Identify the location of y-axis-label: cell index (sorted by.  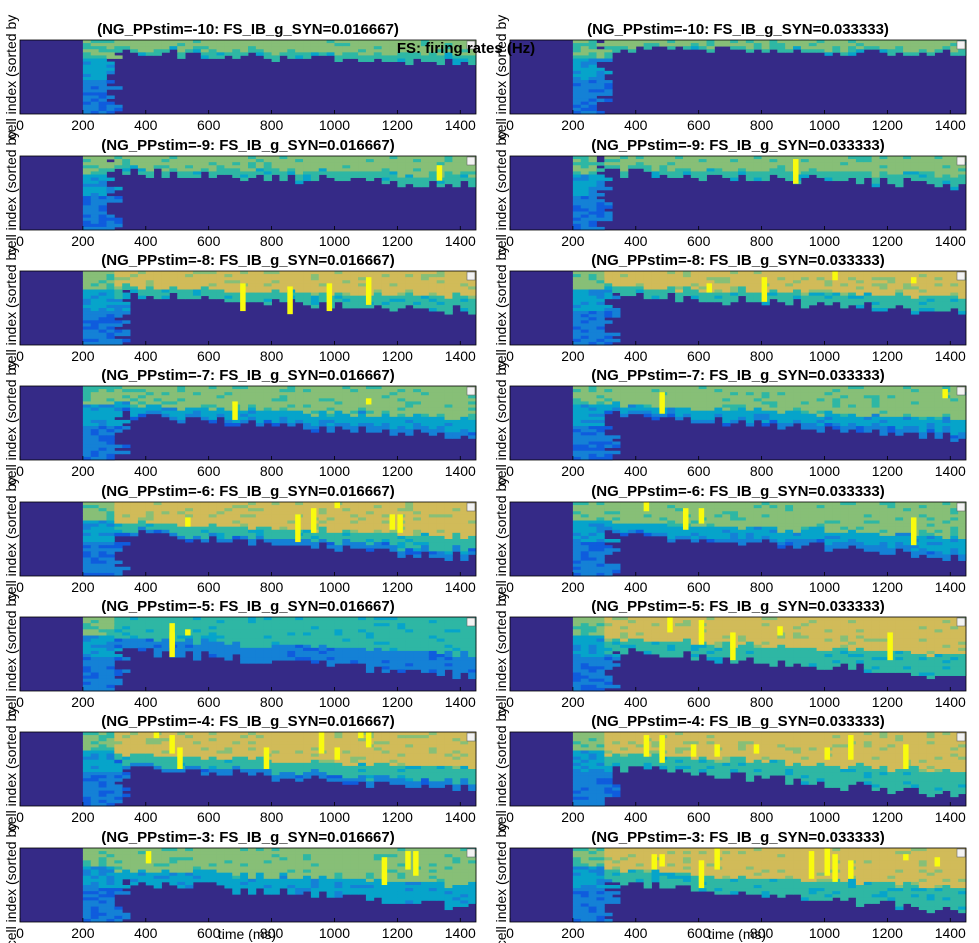
(11, 539).